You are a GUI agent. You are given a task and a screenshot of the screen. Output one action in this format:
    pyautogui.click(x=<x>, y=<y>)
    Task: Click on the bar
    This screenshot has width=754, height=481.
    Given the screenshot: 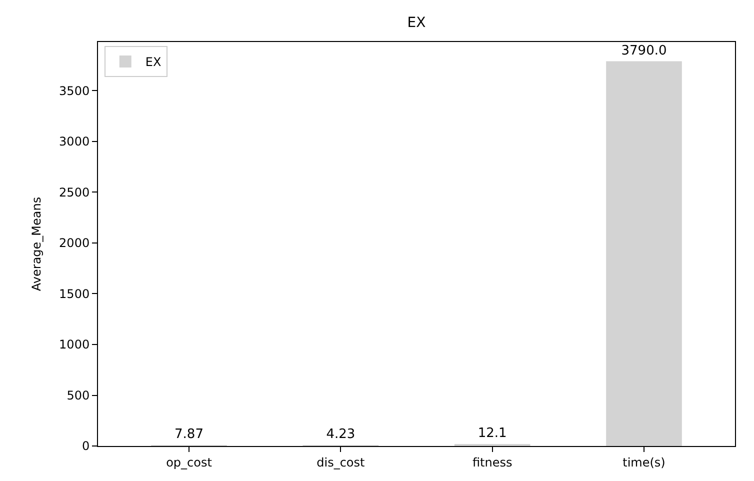 What is the action you would take?
    pyautogui.click(x=644, y=253)
    